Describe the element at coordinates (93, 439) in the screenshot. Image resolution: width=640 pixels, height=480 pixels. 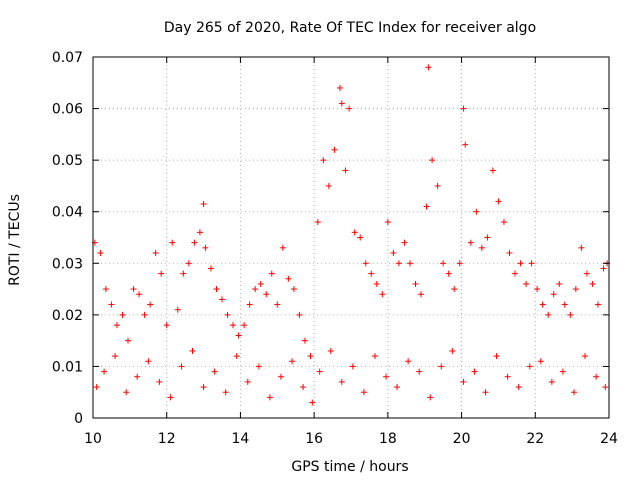
I see `x-tick-label: 10` at that location.